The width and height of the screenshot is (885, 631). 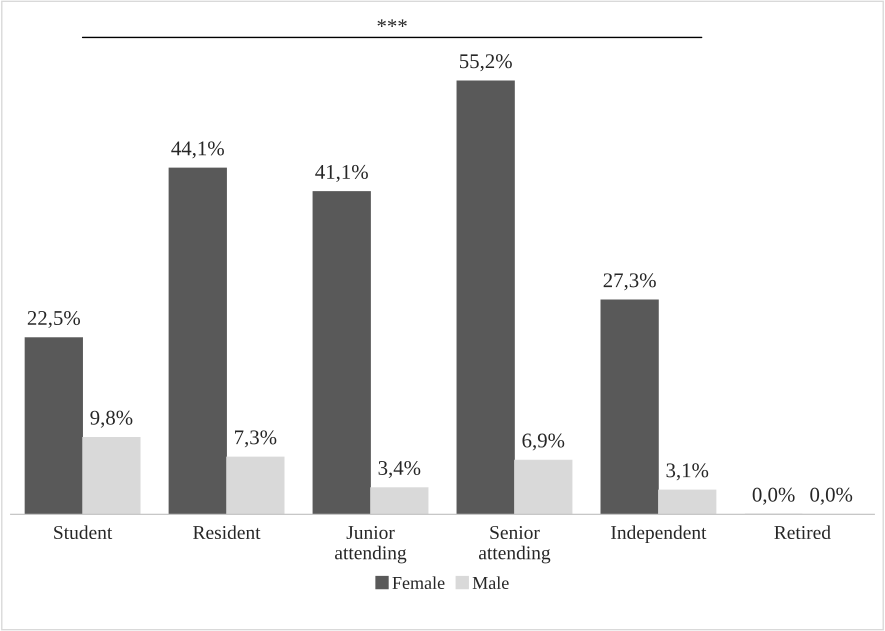 I want to click on x-tick-label: Senior attending, so click(x=514, y=545).